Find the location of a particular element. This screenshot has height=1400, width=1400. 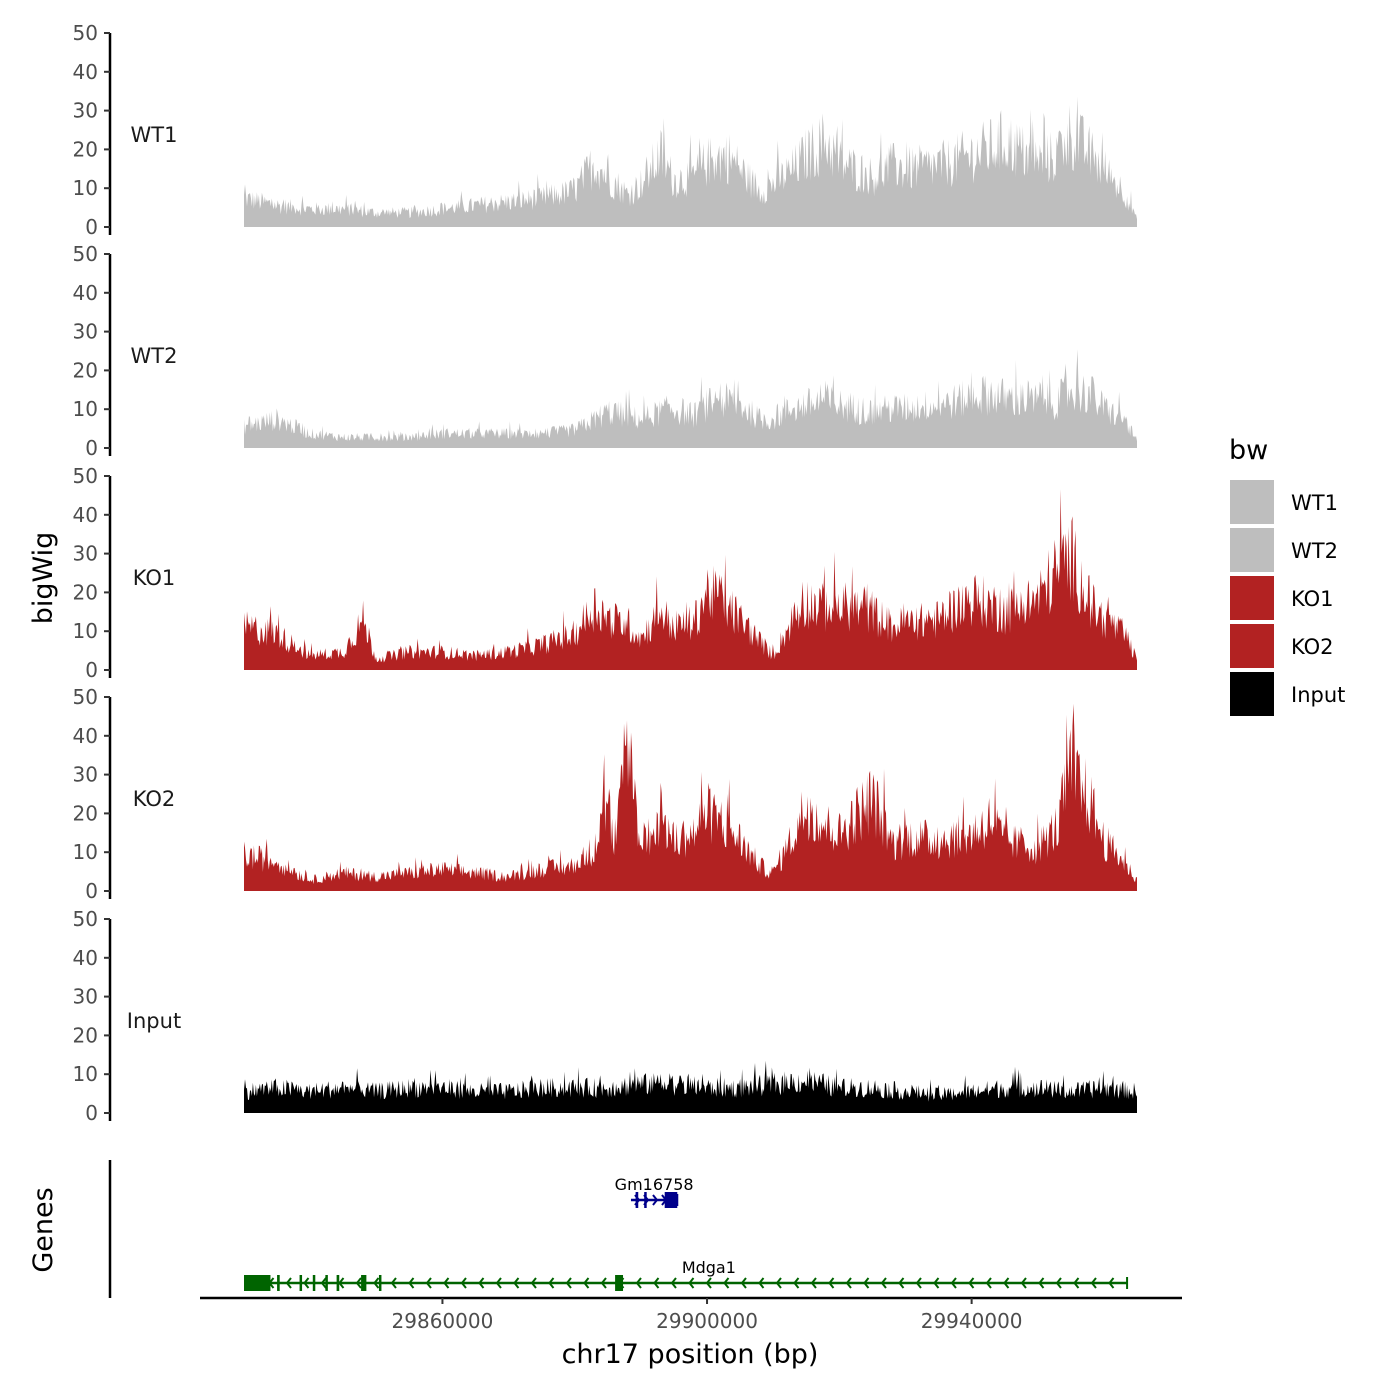

track-ko1: 0 10 20 30 40 50 KO1 is located at coordinates (605, 573).